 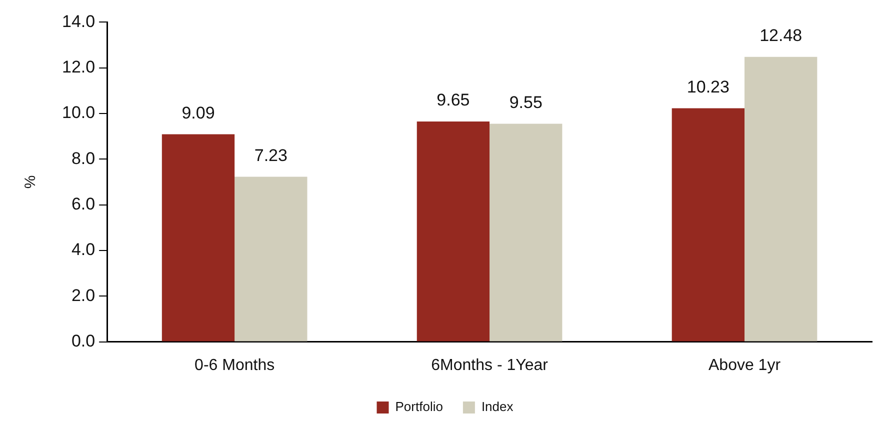 I want to click on x-tick-label: Above 1yr, so click(x=745, y=365).